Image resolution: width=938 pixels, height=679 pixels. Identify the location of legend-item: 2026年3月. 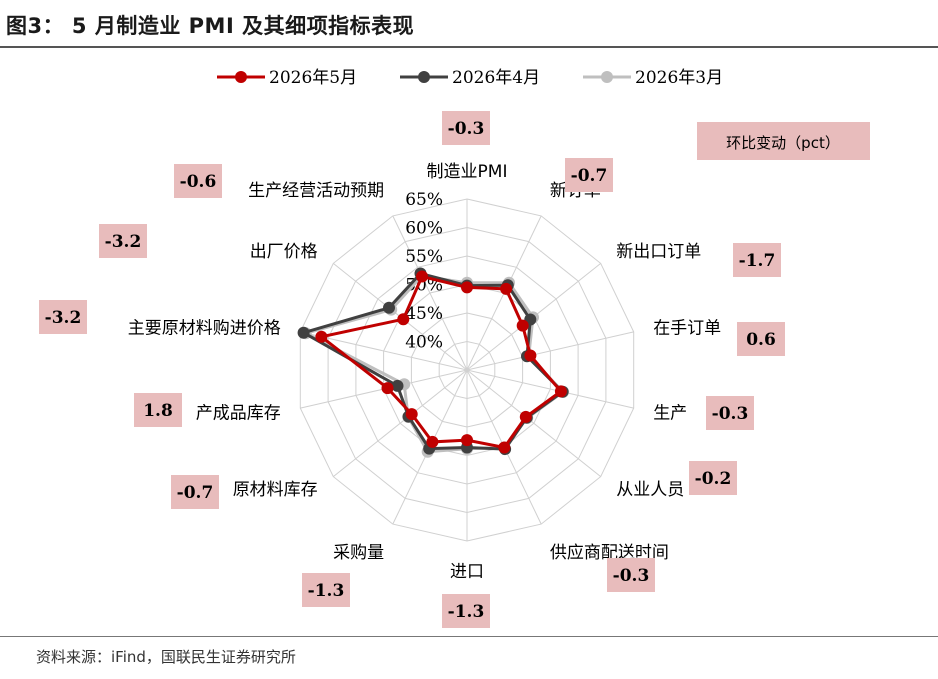
(653, 78).